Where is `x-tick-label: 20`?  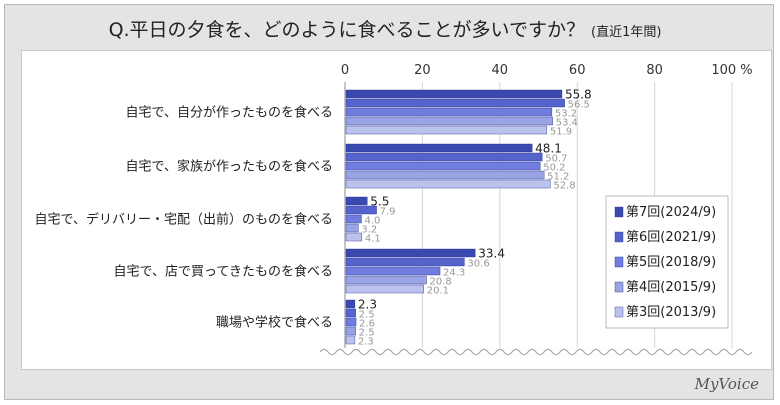
x-tick-label: 20 is located at coordinates (422, 70).